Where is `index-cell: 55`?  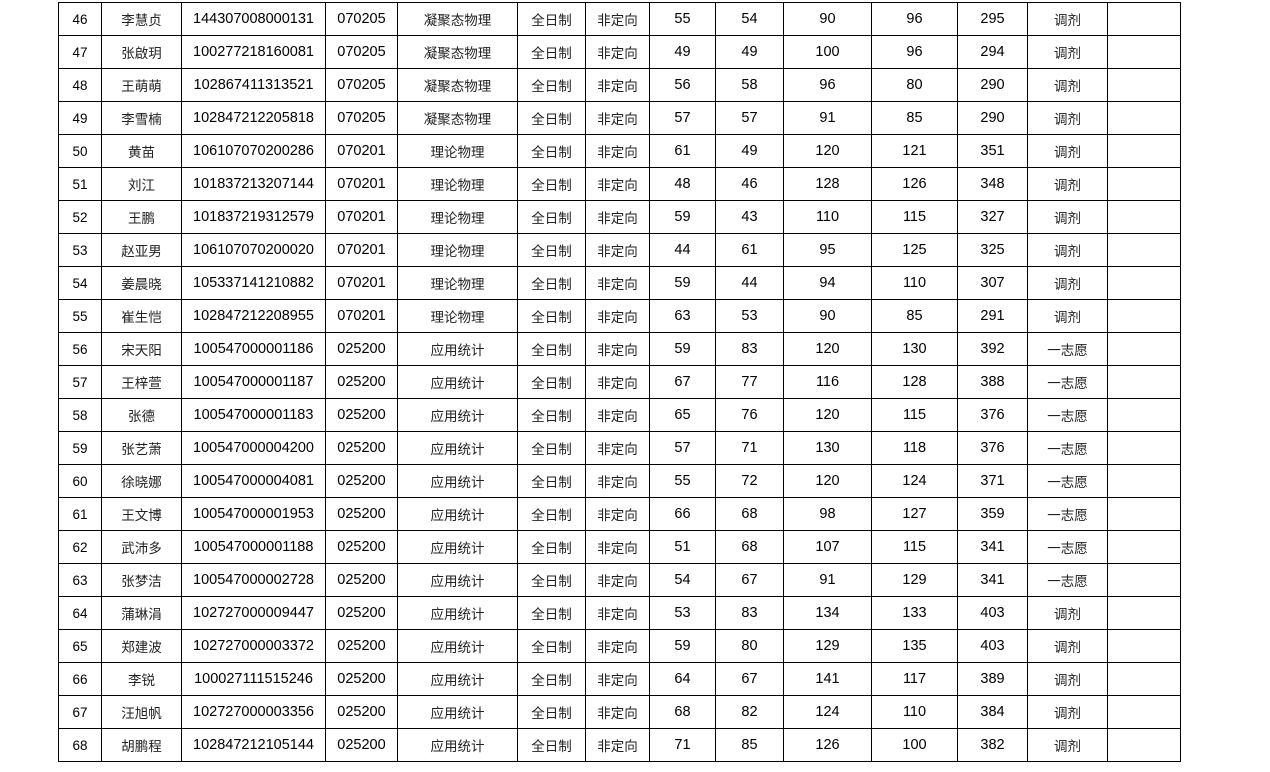 index-cell: 55 is located at coordinates (80, 316).